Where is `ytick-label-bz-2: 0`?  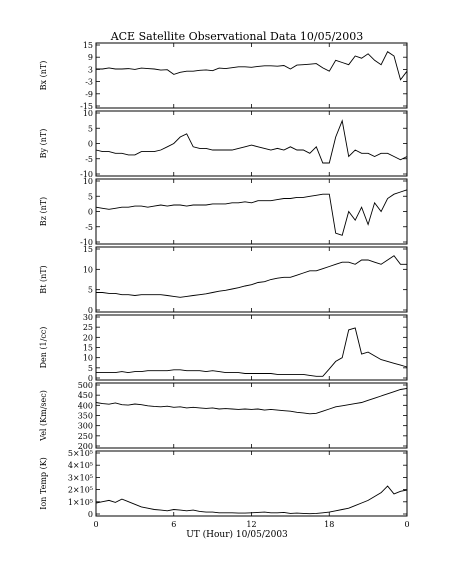
ytick-label-bz-2: 0 is located at coordinates (90, 212).